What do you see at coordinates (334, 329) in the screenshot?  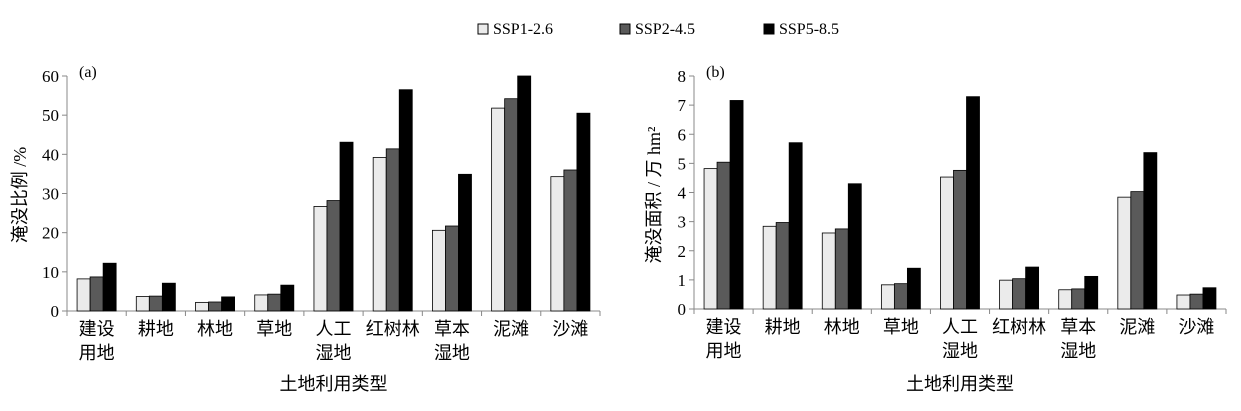 I see `x-tick-label: 人工` at bounding box center [334, 329].